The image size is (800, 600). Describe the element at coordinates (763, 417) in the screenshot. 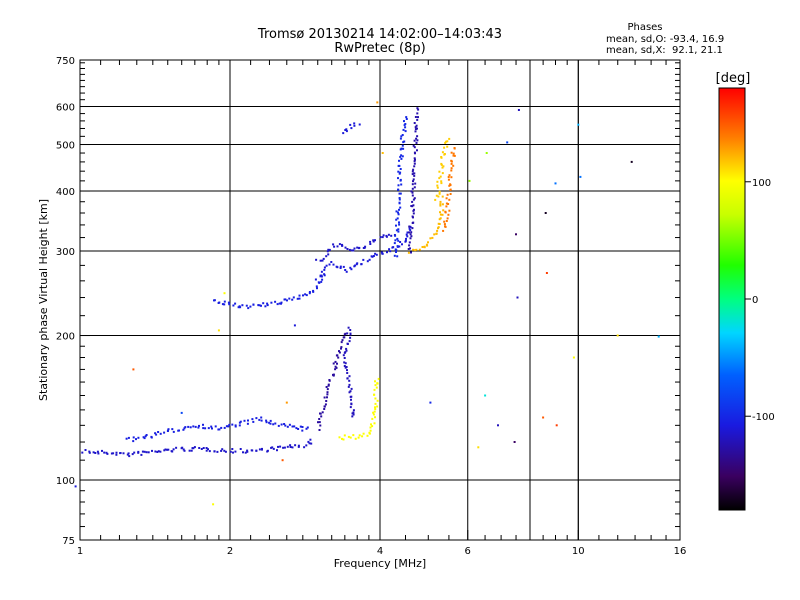

I see `colorbar-tick-label: -100` at that location.